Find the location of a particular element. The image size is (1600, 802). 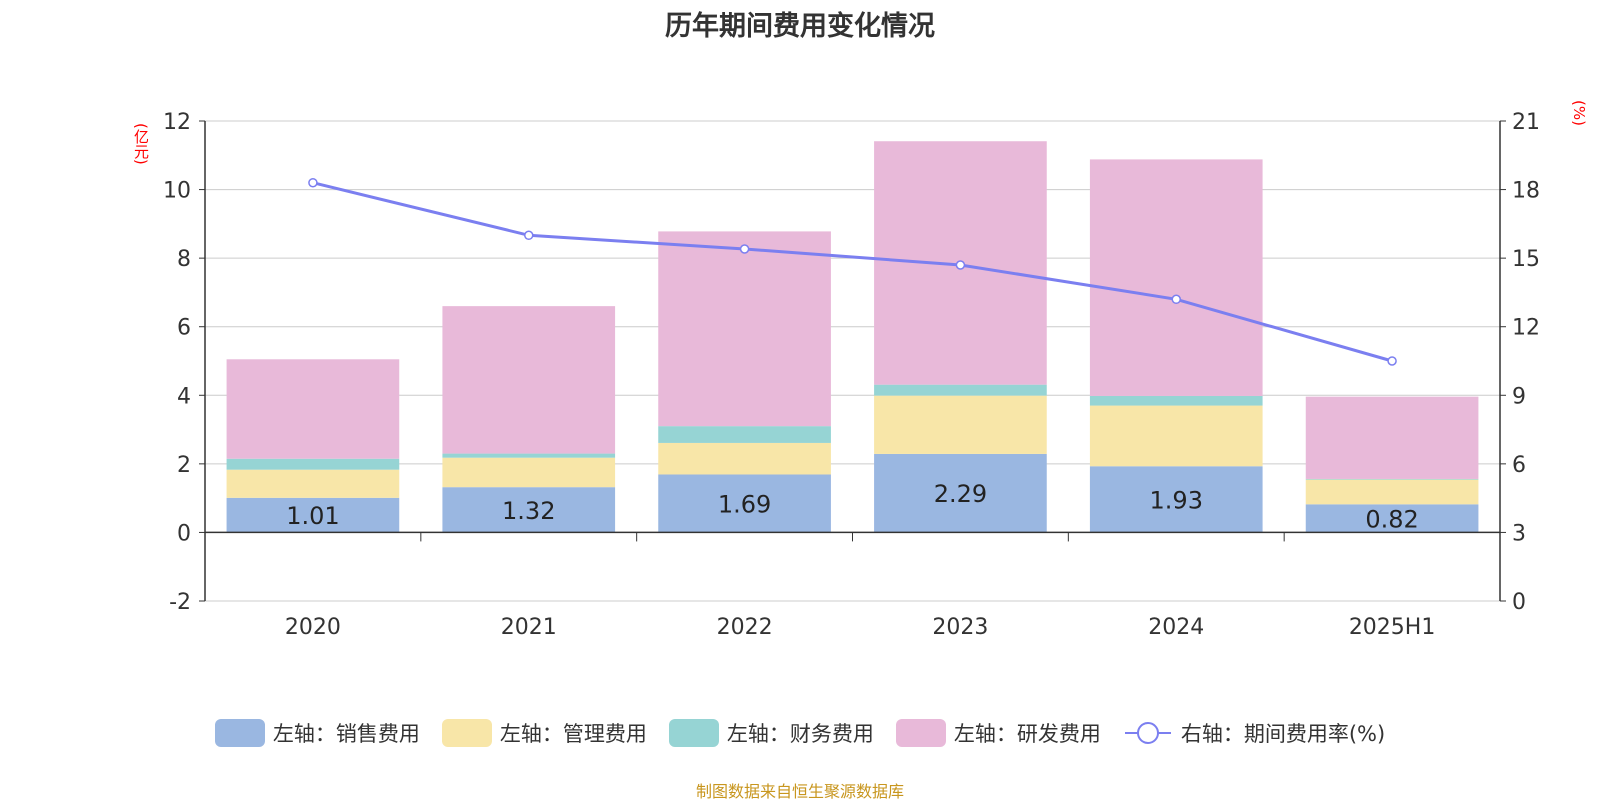

data-label: 2.29 is located at coordinates (960, 494).